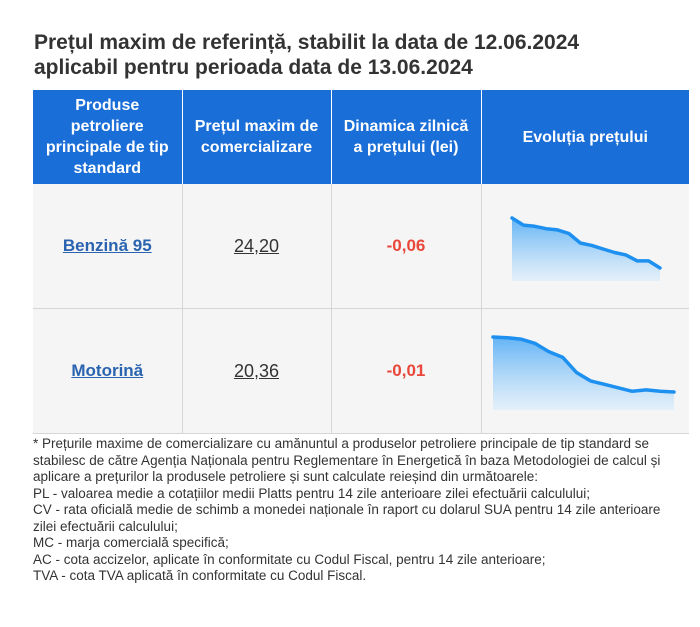  I want to click on change-cell: -0,06, so click(406, 246).